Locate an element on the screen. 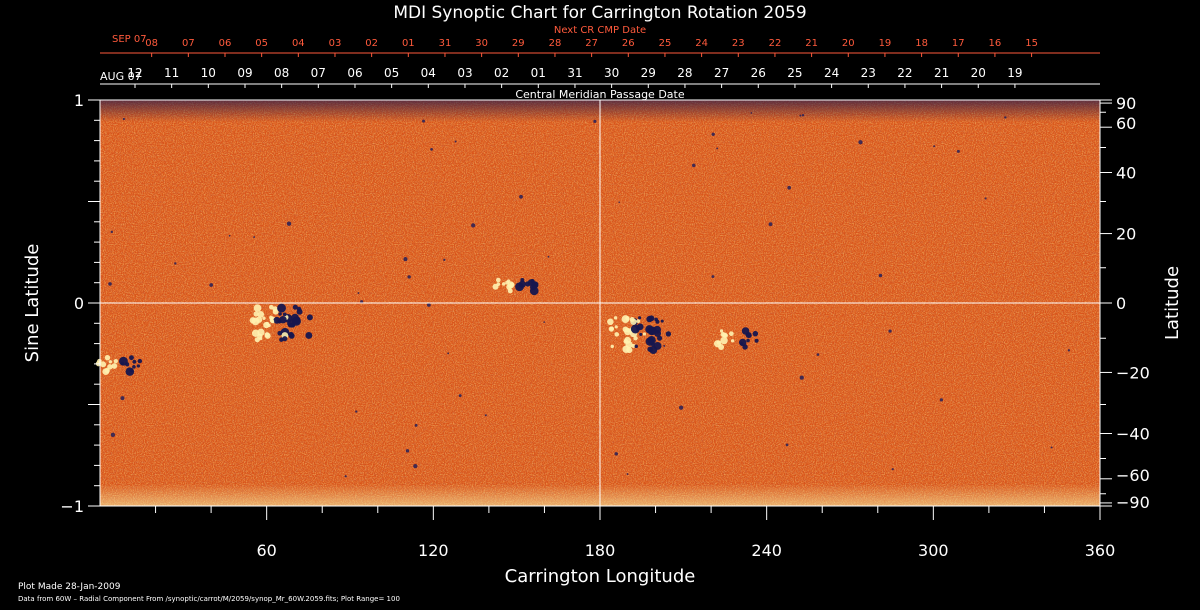 The image size is (1200, 610). cmp-date-label: 19 is located at coordinates (1014, 73).